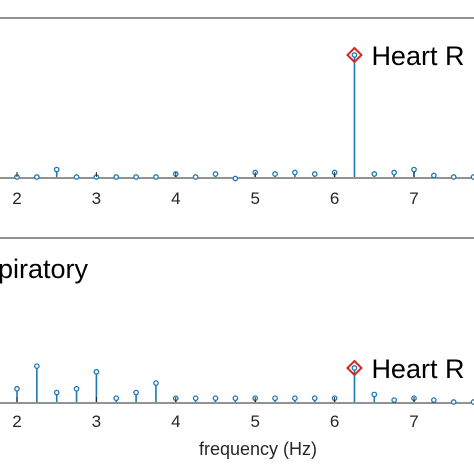 Image resolution: width=474 pixels, height=474 pixels. What do you see at coordinates (44, 269) in the screenshot?
I see `bottom-partial-title: piratory` at bounding box center [44, 269].